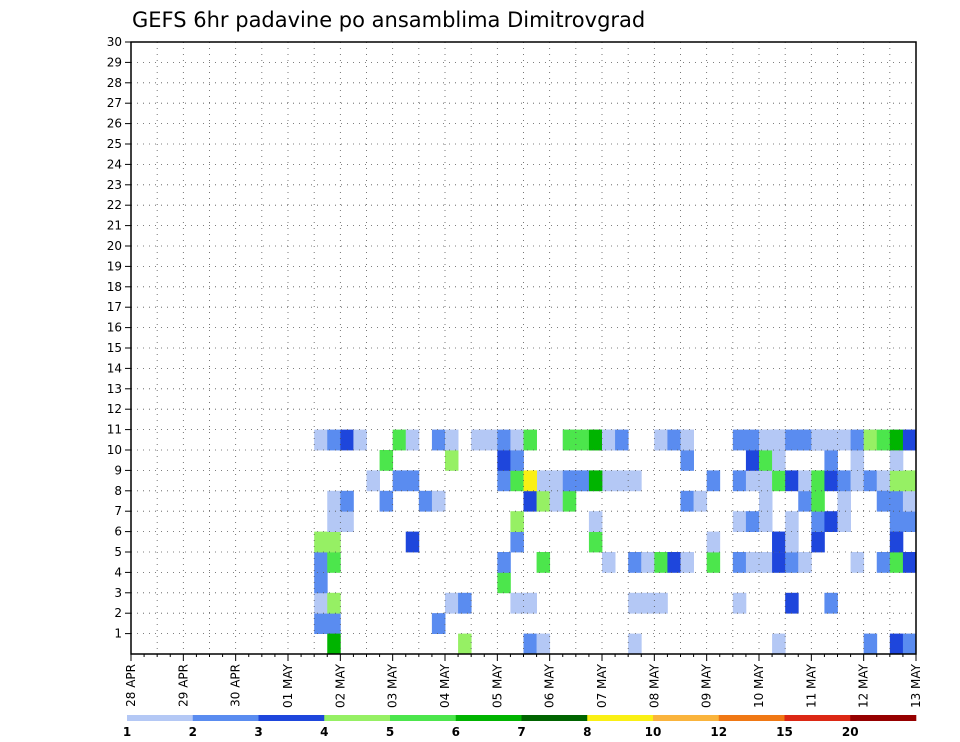 This screenshot has width=960, height=742. I want to click on legend-tick-label: 20, so click(850, 732).